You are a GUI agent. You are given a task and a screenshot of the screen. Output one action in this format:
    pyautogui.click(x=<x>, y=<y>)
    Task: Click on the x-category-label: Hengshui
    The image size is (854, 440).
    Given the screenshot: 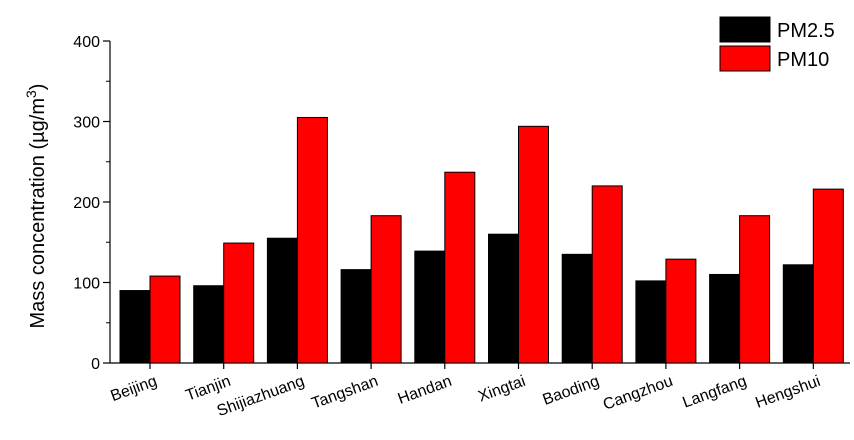 What is the action you would take?
    pyautogui.click(x=787, y=392)
    